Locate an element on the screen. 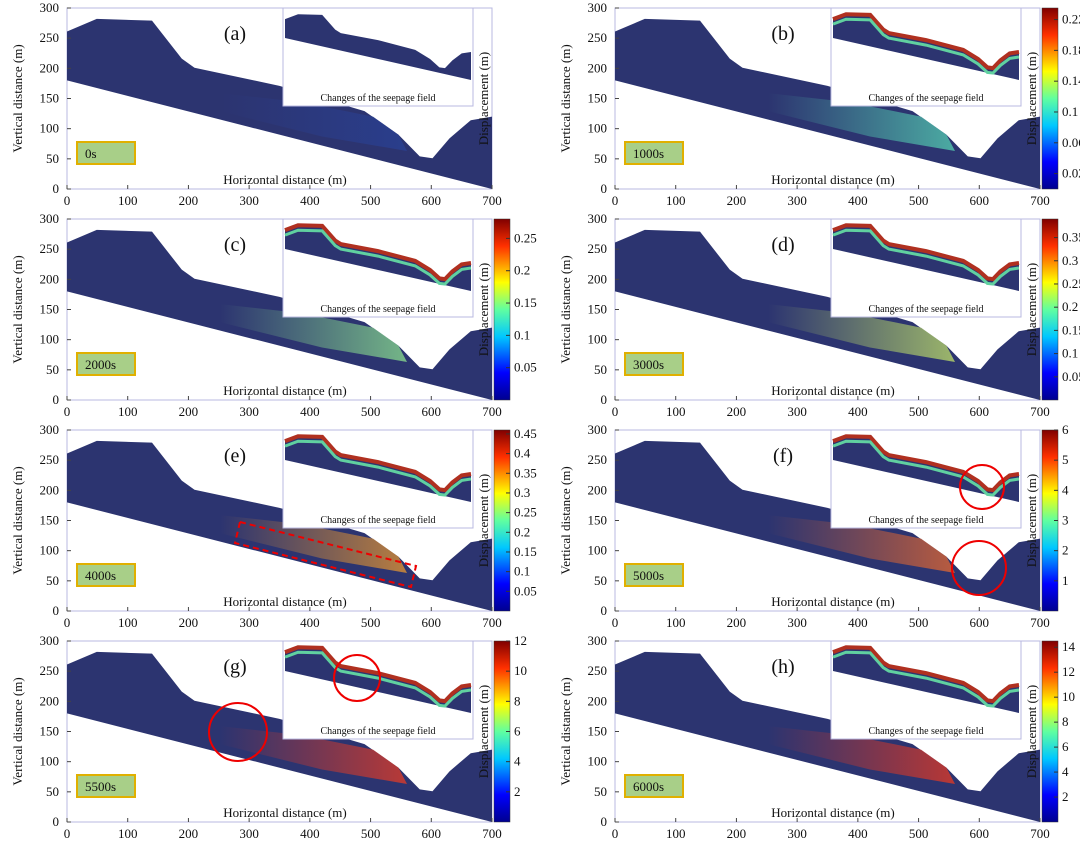 The image size is (1080, 855). time-label: 1000s is located at coordinates (648, 153).